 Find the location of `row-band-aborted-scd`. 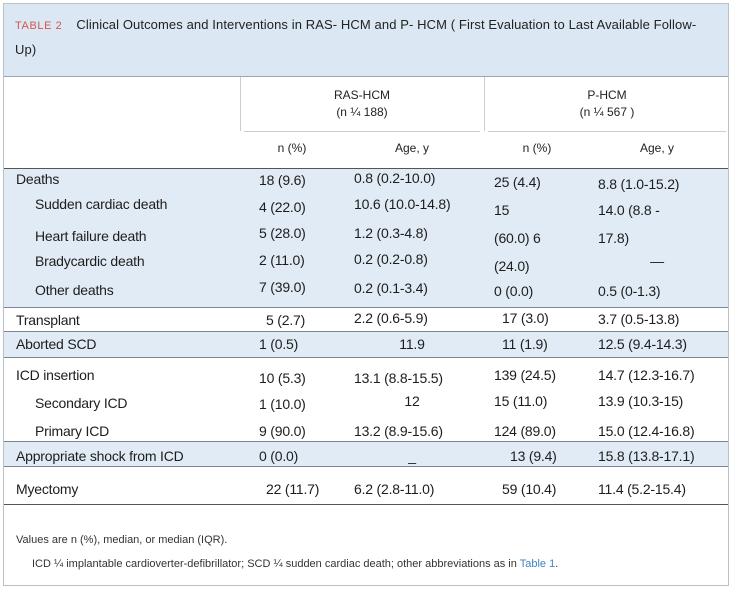

row-band-aborted-scd is located at coordinates (366, 345).